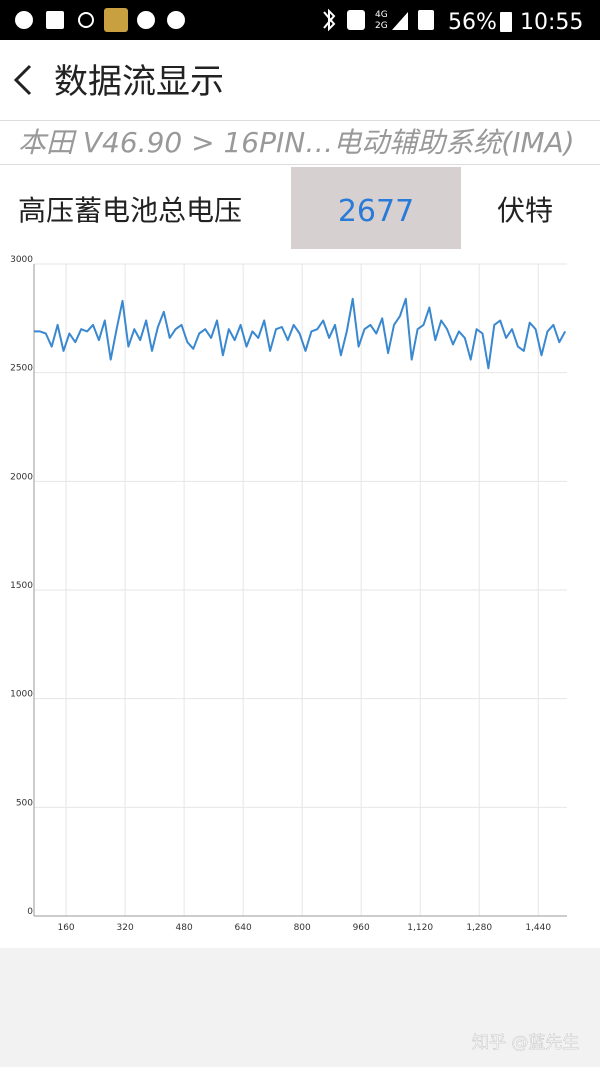 The width and height of the screenshot is (600, 1067). What do you see at coordinates (184, 928) in the screenshot?
I see `x-tick-label: 480` at bounding box center [184, 928].